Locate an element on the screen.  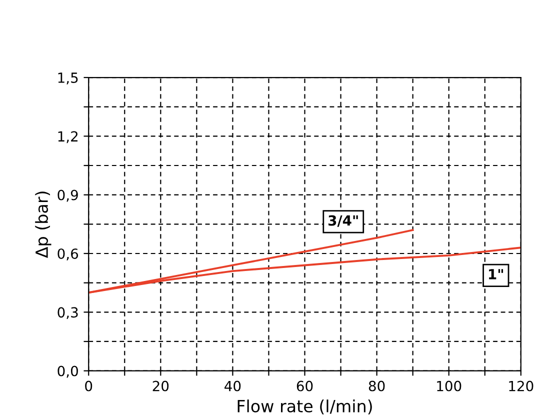
y-tick-label: 0,9 is located at coordinates (68, 196).